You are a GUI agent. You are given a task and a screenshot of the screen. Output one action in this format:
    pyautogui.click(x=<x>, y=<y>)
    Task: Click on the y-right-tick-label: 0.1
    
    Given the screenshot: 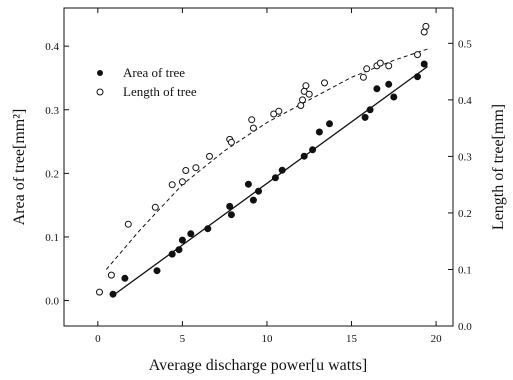 What is the action you would take?
    pyautogui.click(x=465, y=270)
    